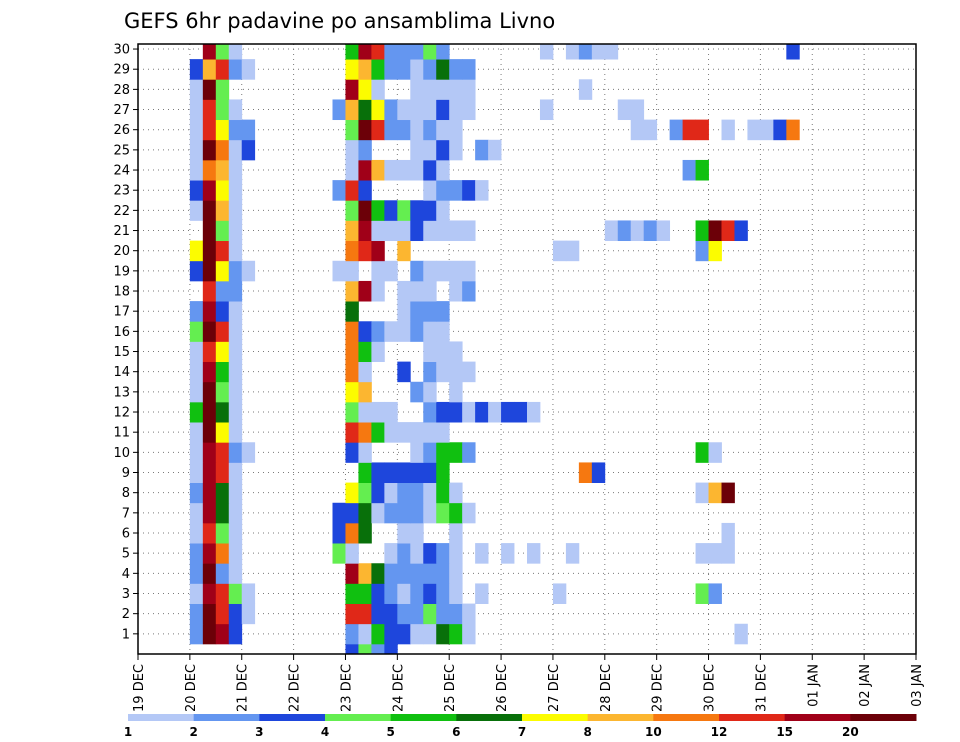  What do you see at coordinates (883, 717) in the screenshot?
I see `legend-swatch` at bounding box center [883, 717].